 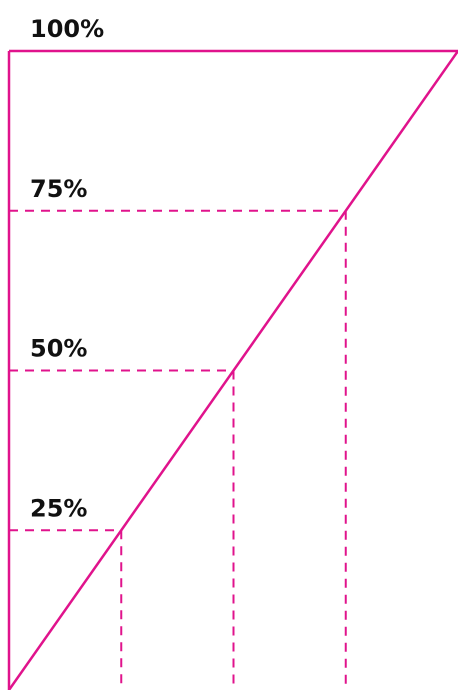 I want to click on tick-label-25: 25%, so click(x=58, y=508).